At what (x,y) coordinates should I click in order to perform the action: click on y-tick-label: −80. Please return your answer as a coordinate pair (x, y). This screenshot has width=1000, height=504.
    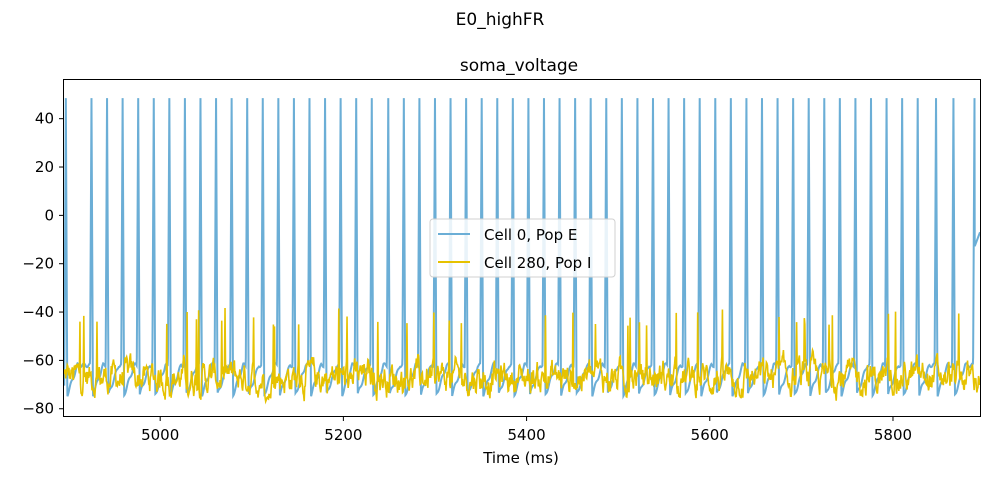
    Looking at the image, I should click on (38, 409).